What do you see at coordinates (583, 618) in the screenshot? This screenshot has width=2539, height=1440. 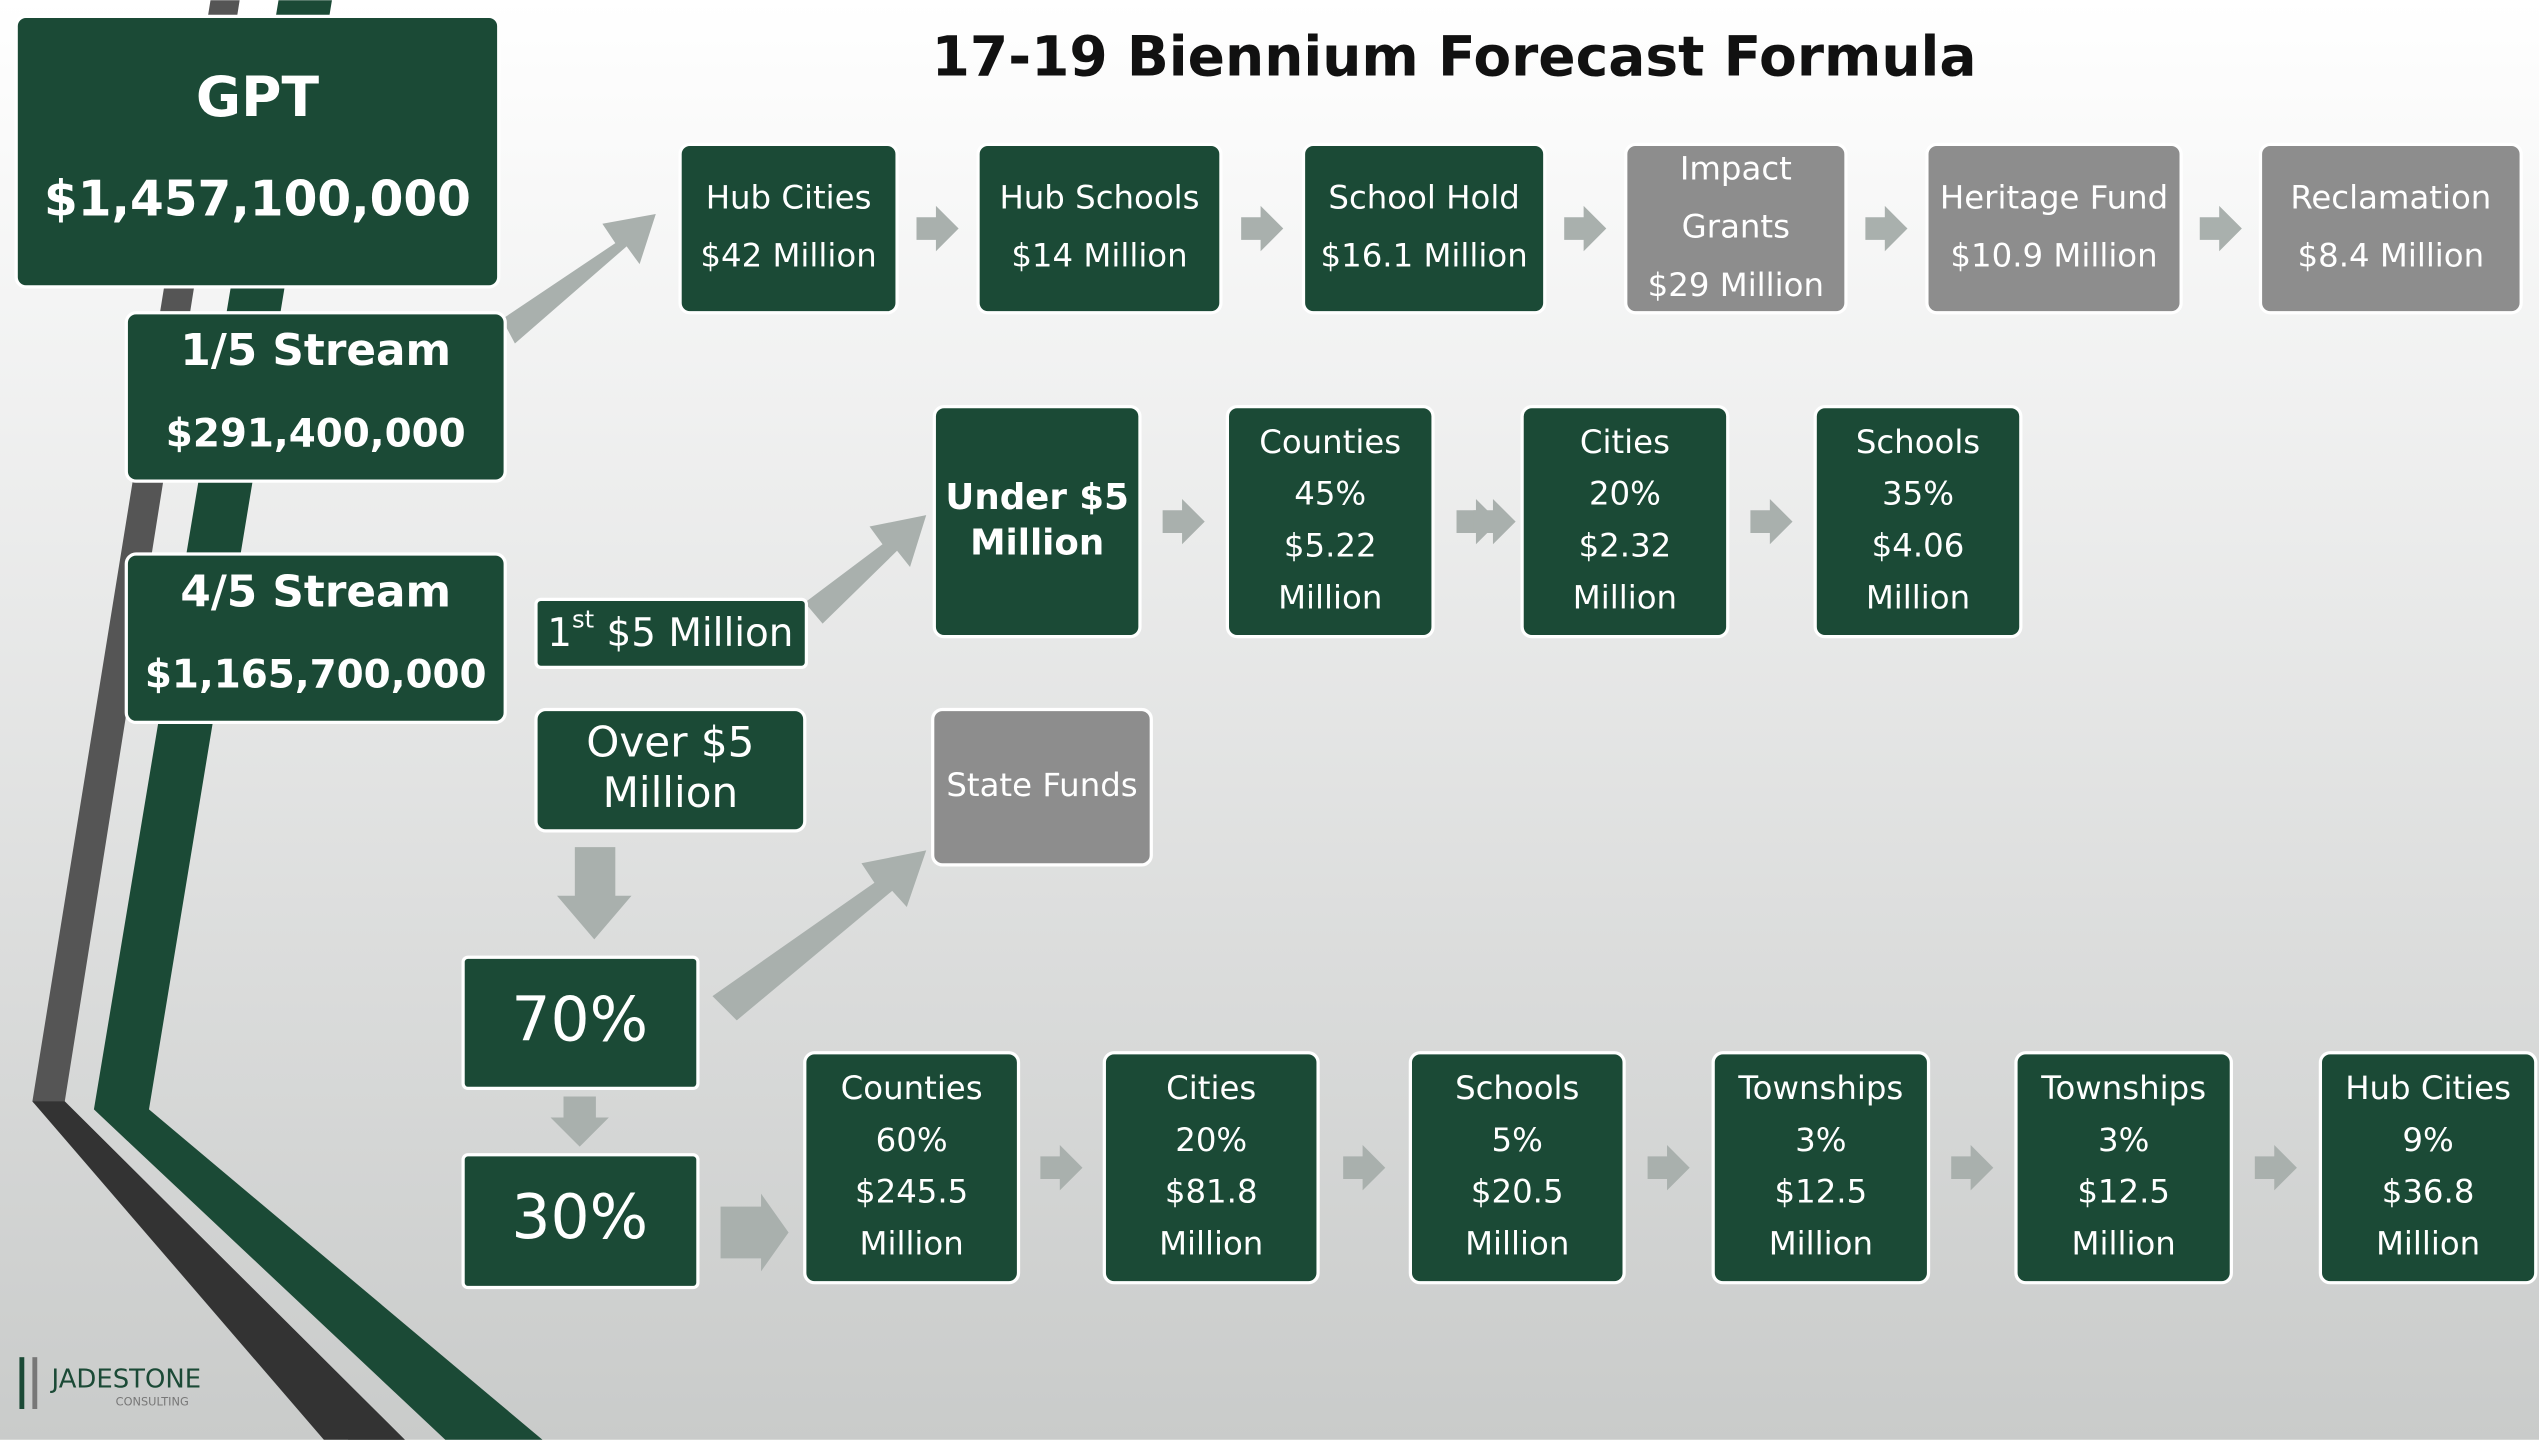 I see `split-text-part: st` at bounding box center [583, 618].